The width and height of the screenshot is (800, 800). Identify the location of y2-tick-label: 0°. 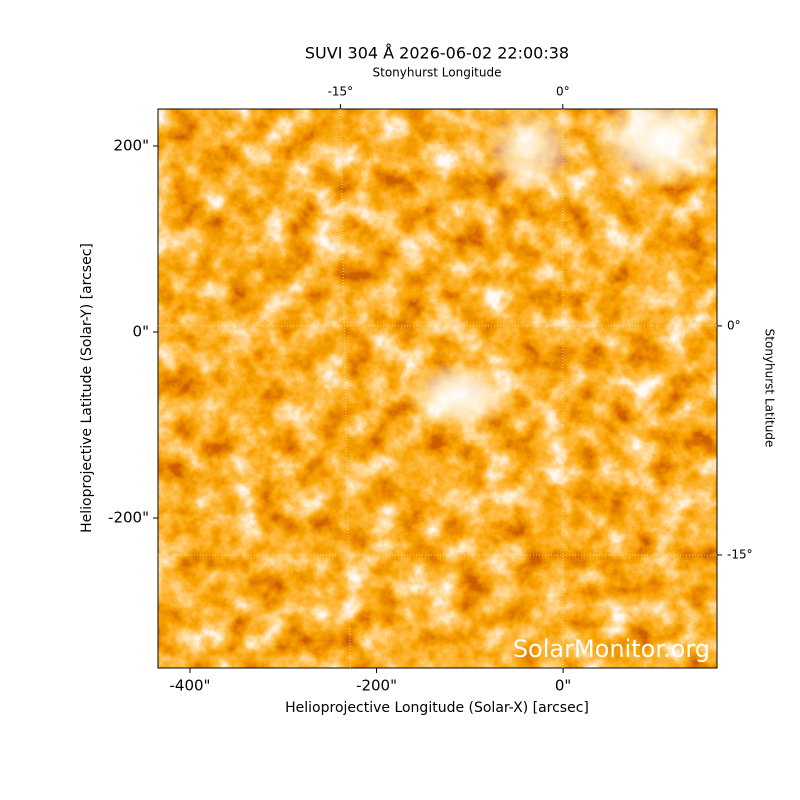
(734, 325).